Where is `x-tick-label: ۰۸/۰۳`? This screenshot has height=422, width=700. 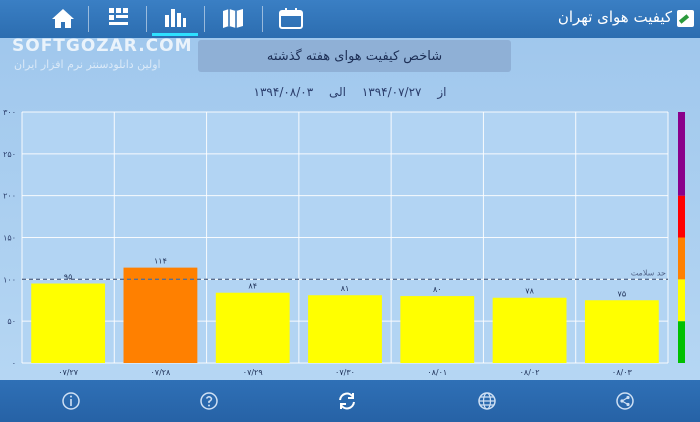
x-tick-label: ۰۸/۰۳ is located at coordinates (622, 372).